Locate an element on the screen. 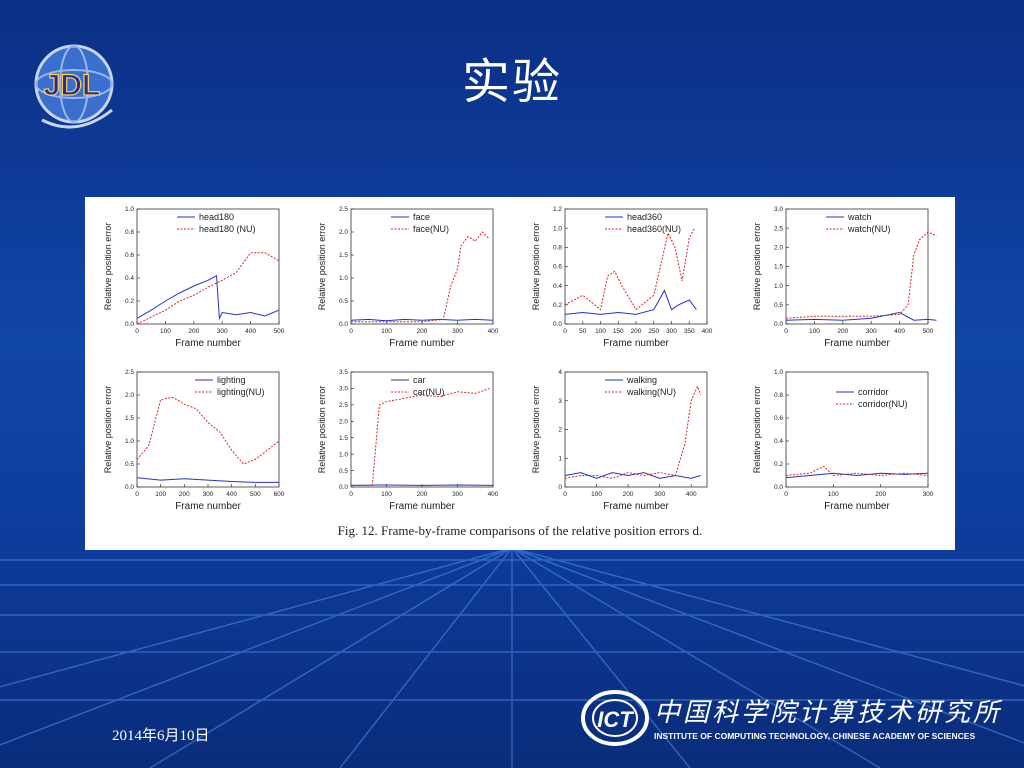 The image size is (1024, 768). legend-label: corridor is located at coordinates (873, 392).